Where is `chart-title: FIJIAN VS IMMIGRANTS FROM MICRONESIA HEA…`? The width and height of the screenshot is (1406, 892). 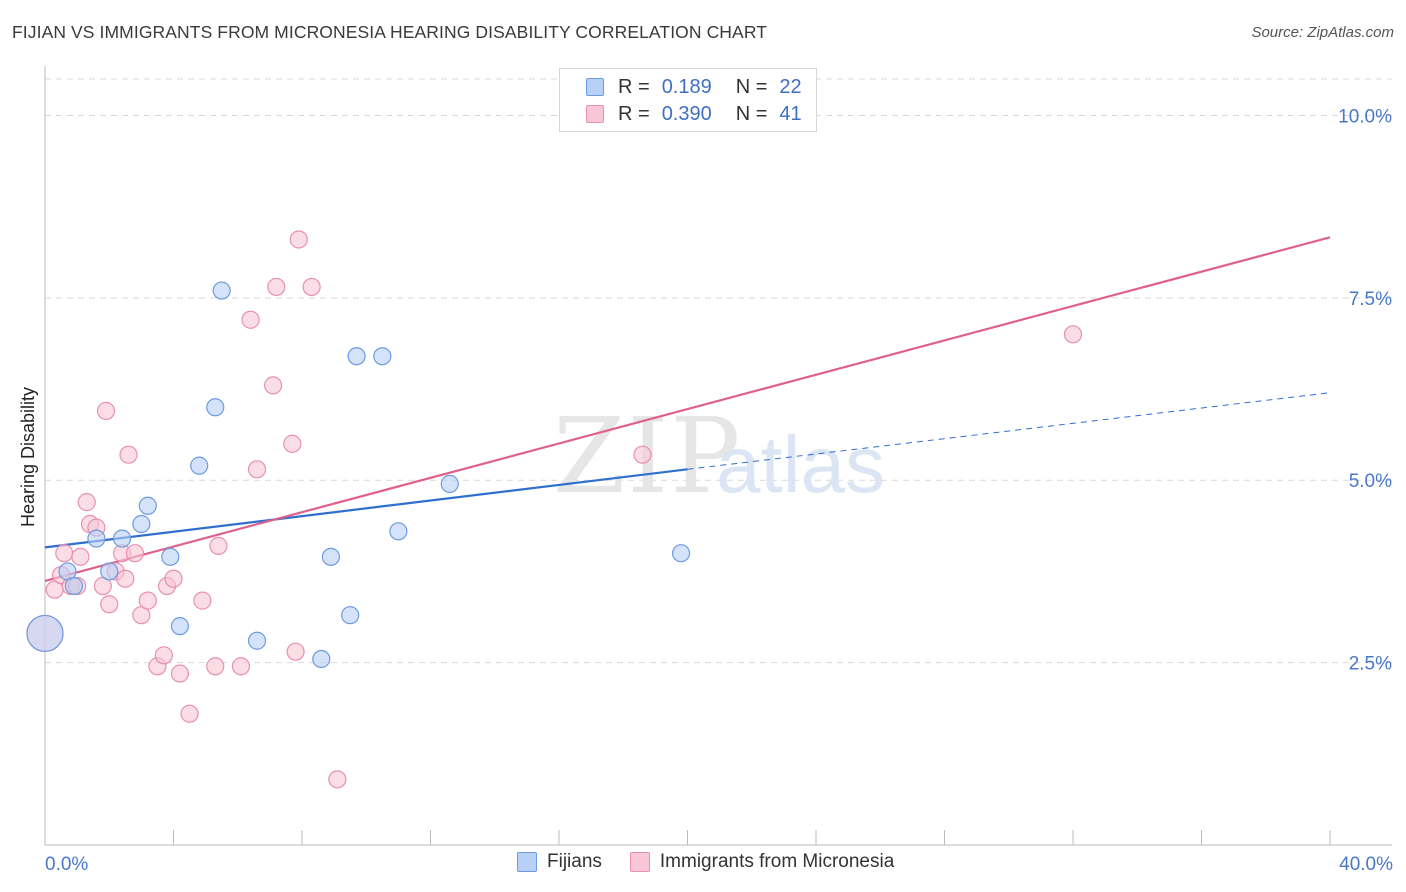
chart-title: FIJIAN VS IMMIGRANTS FROM MICRONESIA HEA… is located at coordinates (390, 32).